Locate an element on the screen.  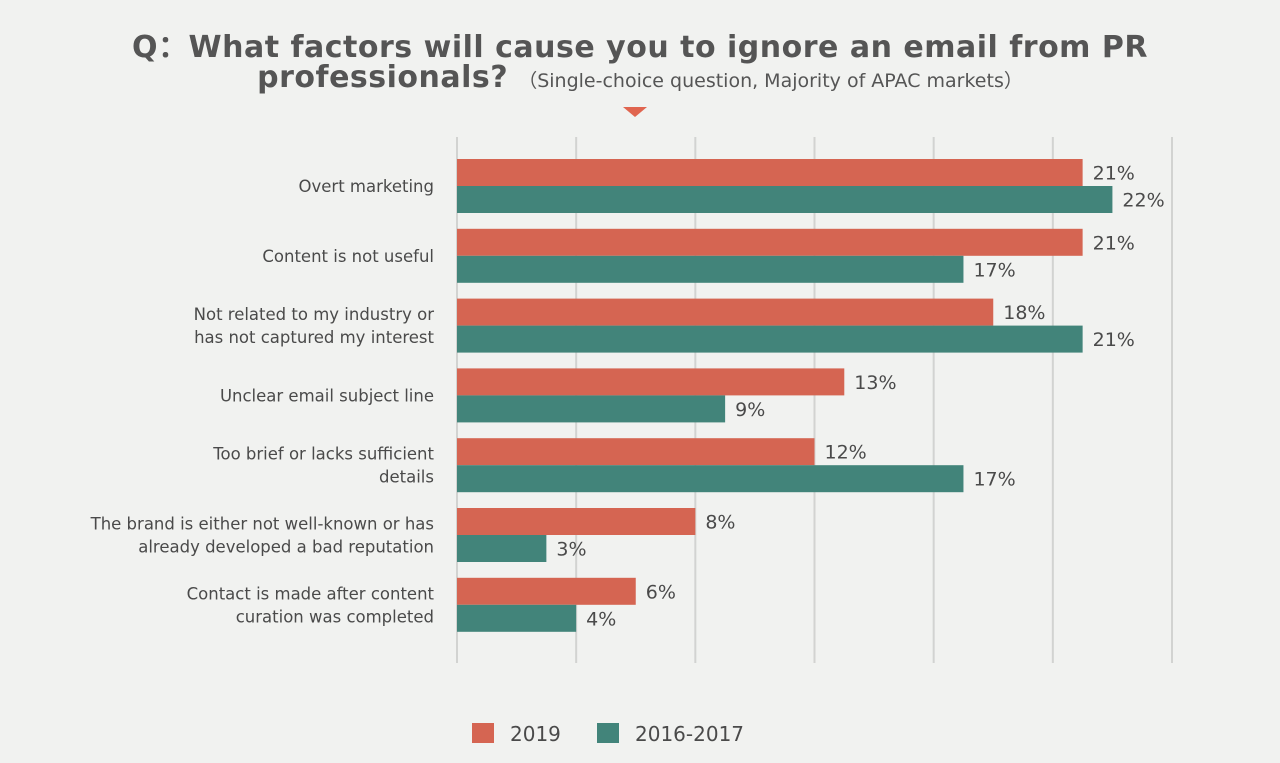
data-label: 8% is located at coordinates (720, 523).